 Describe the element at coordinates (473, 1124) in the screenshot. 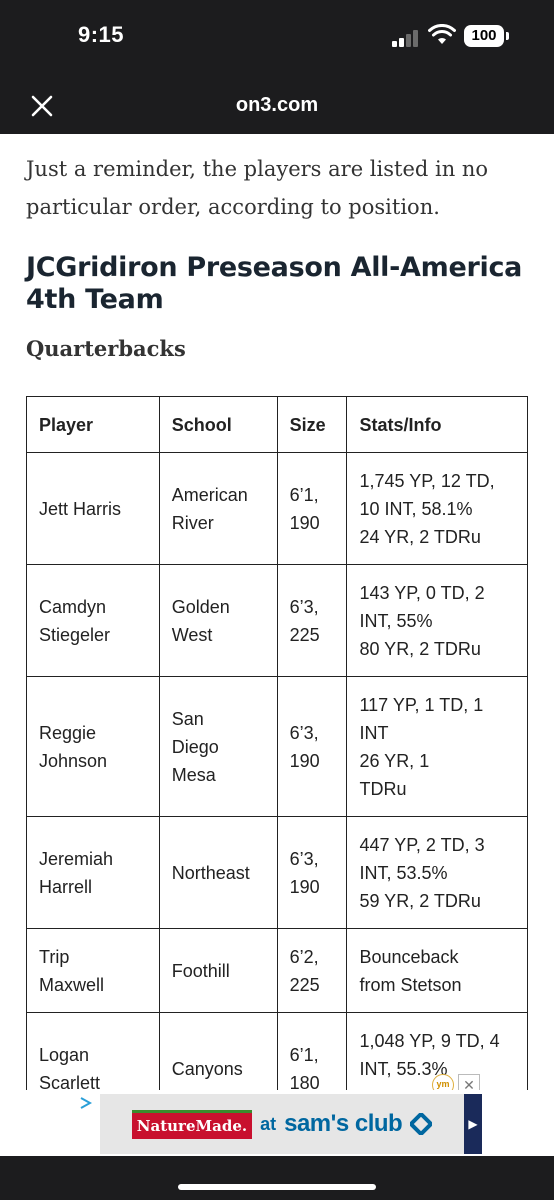

I see `ad-arrow-icon: ▶` at that location.